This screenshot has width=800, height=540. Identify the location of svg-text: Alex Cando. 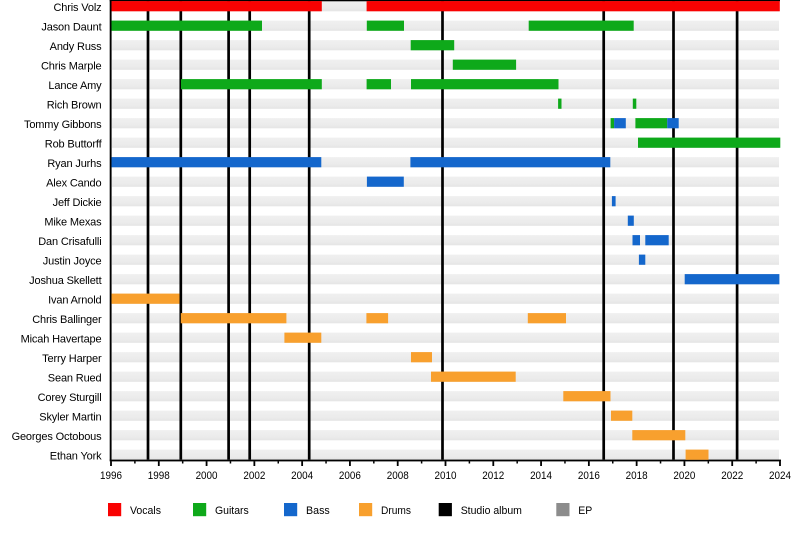
(73, 183).